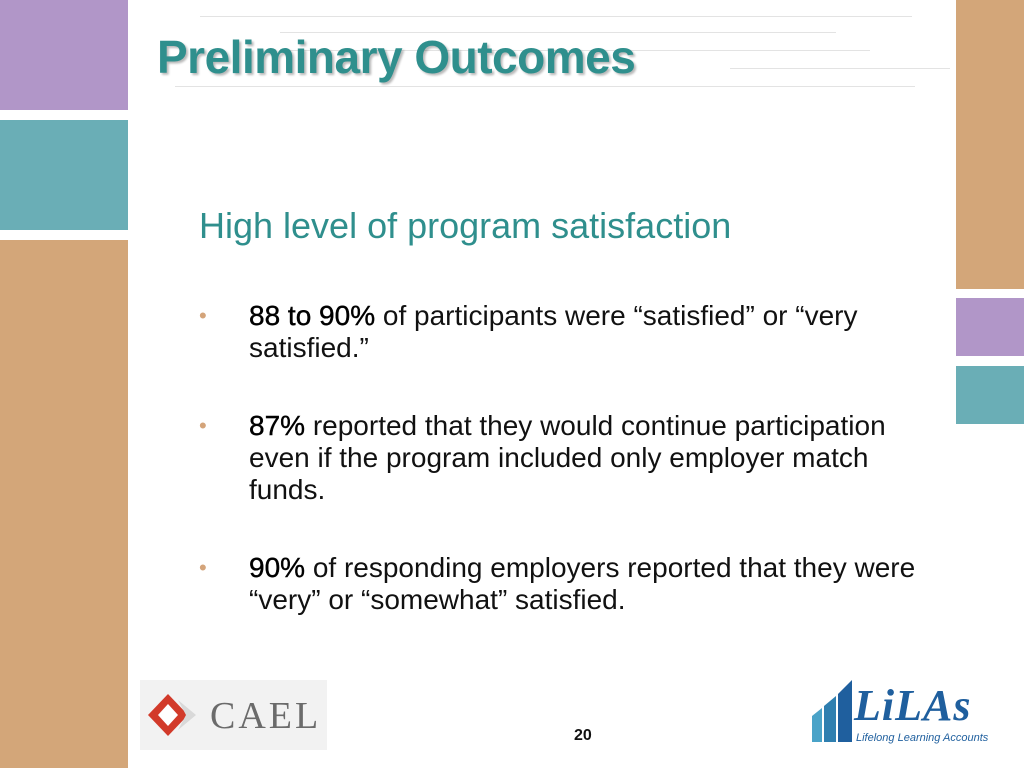 The width and height of the screenshot is (1024, 768). I want to click on right-teal-block, so click(990, 395).